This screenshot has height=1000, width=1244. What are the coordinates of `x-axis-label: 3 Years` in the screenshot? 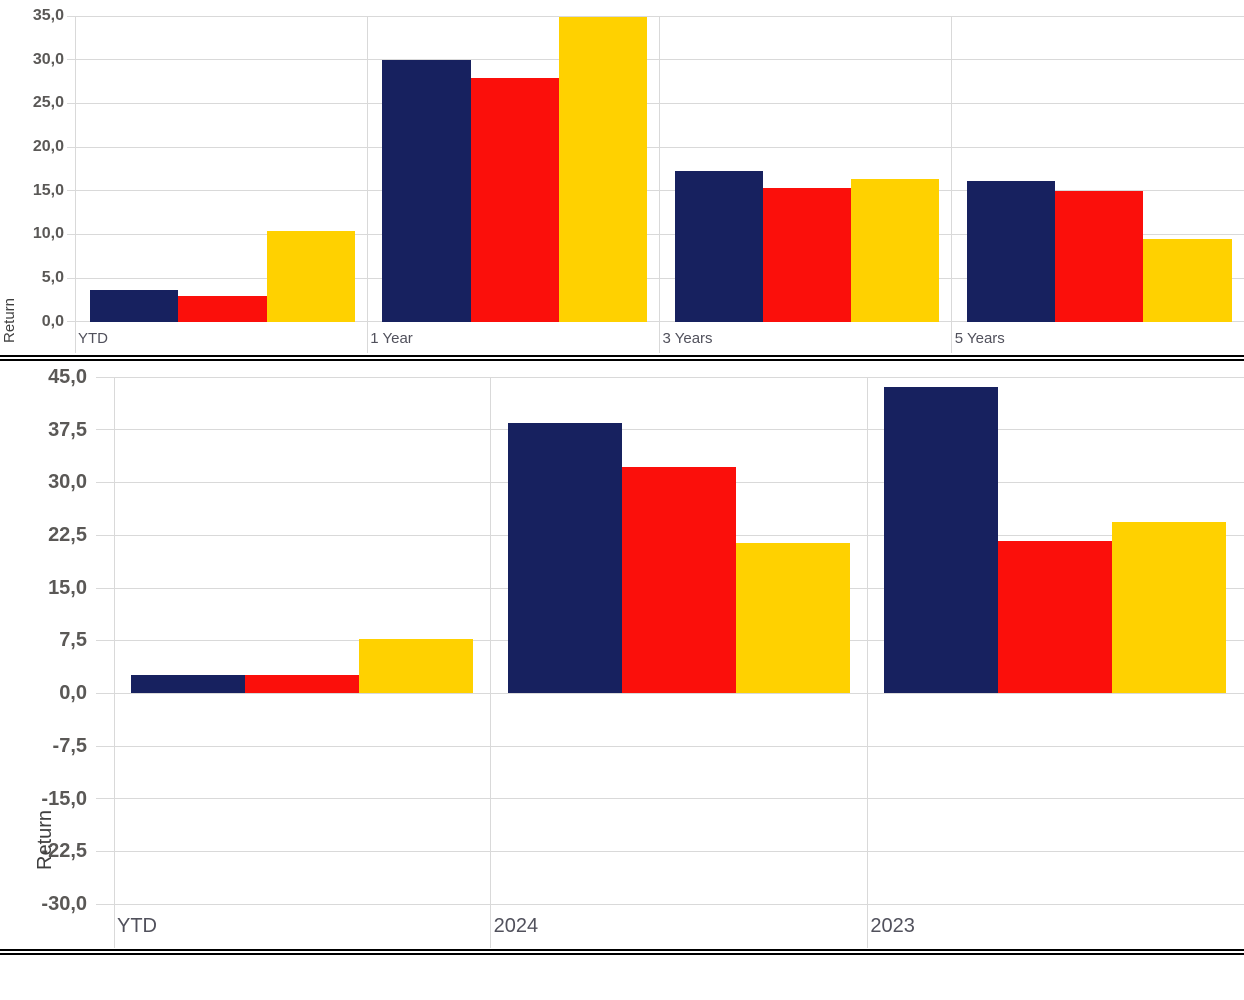 It's located at (687, 338).